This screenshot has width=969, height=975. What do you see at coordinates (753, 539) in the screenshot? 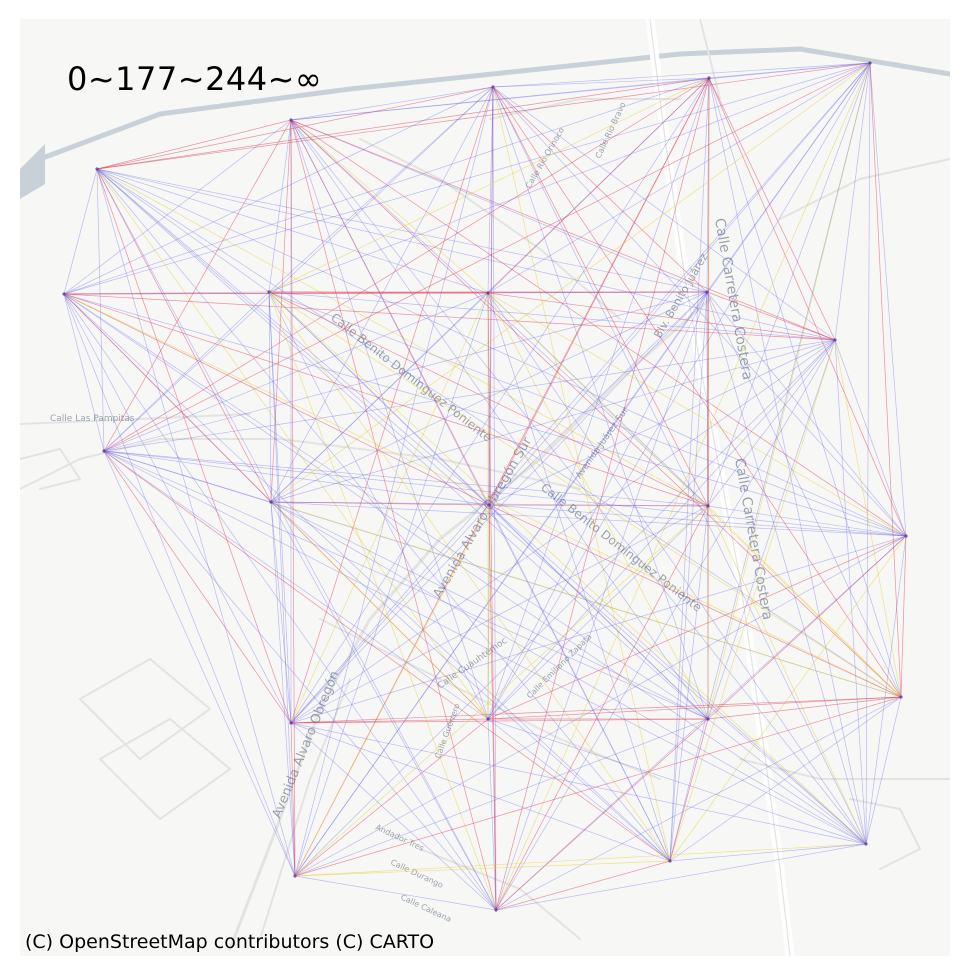
I see `street-label: Calle Carretera Costera` at bounding box center [753, 539].